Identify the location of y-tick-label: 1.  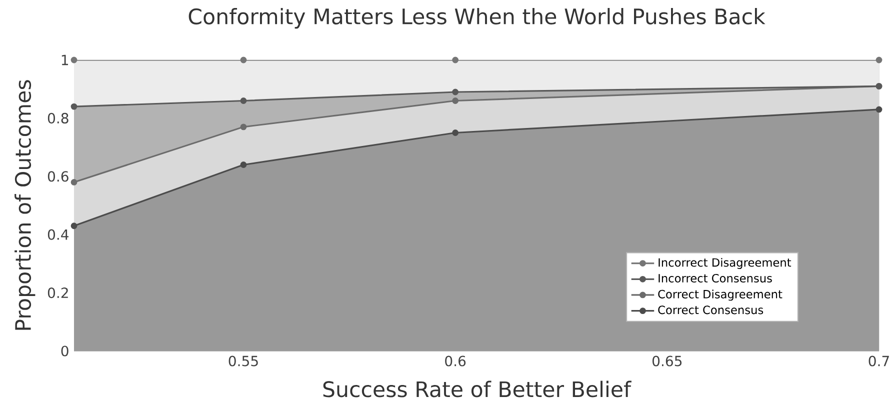
(65, 60).